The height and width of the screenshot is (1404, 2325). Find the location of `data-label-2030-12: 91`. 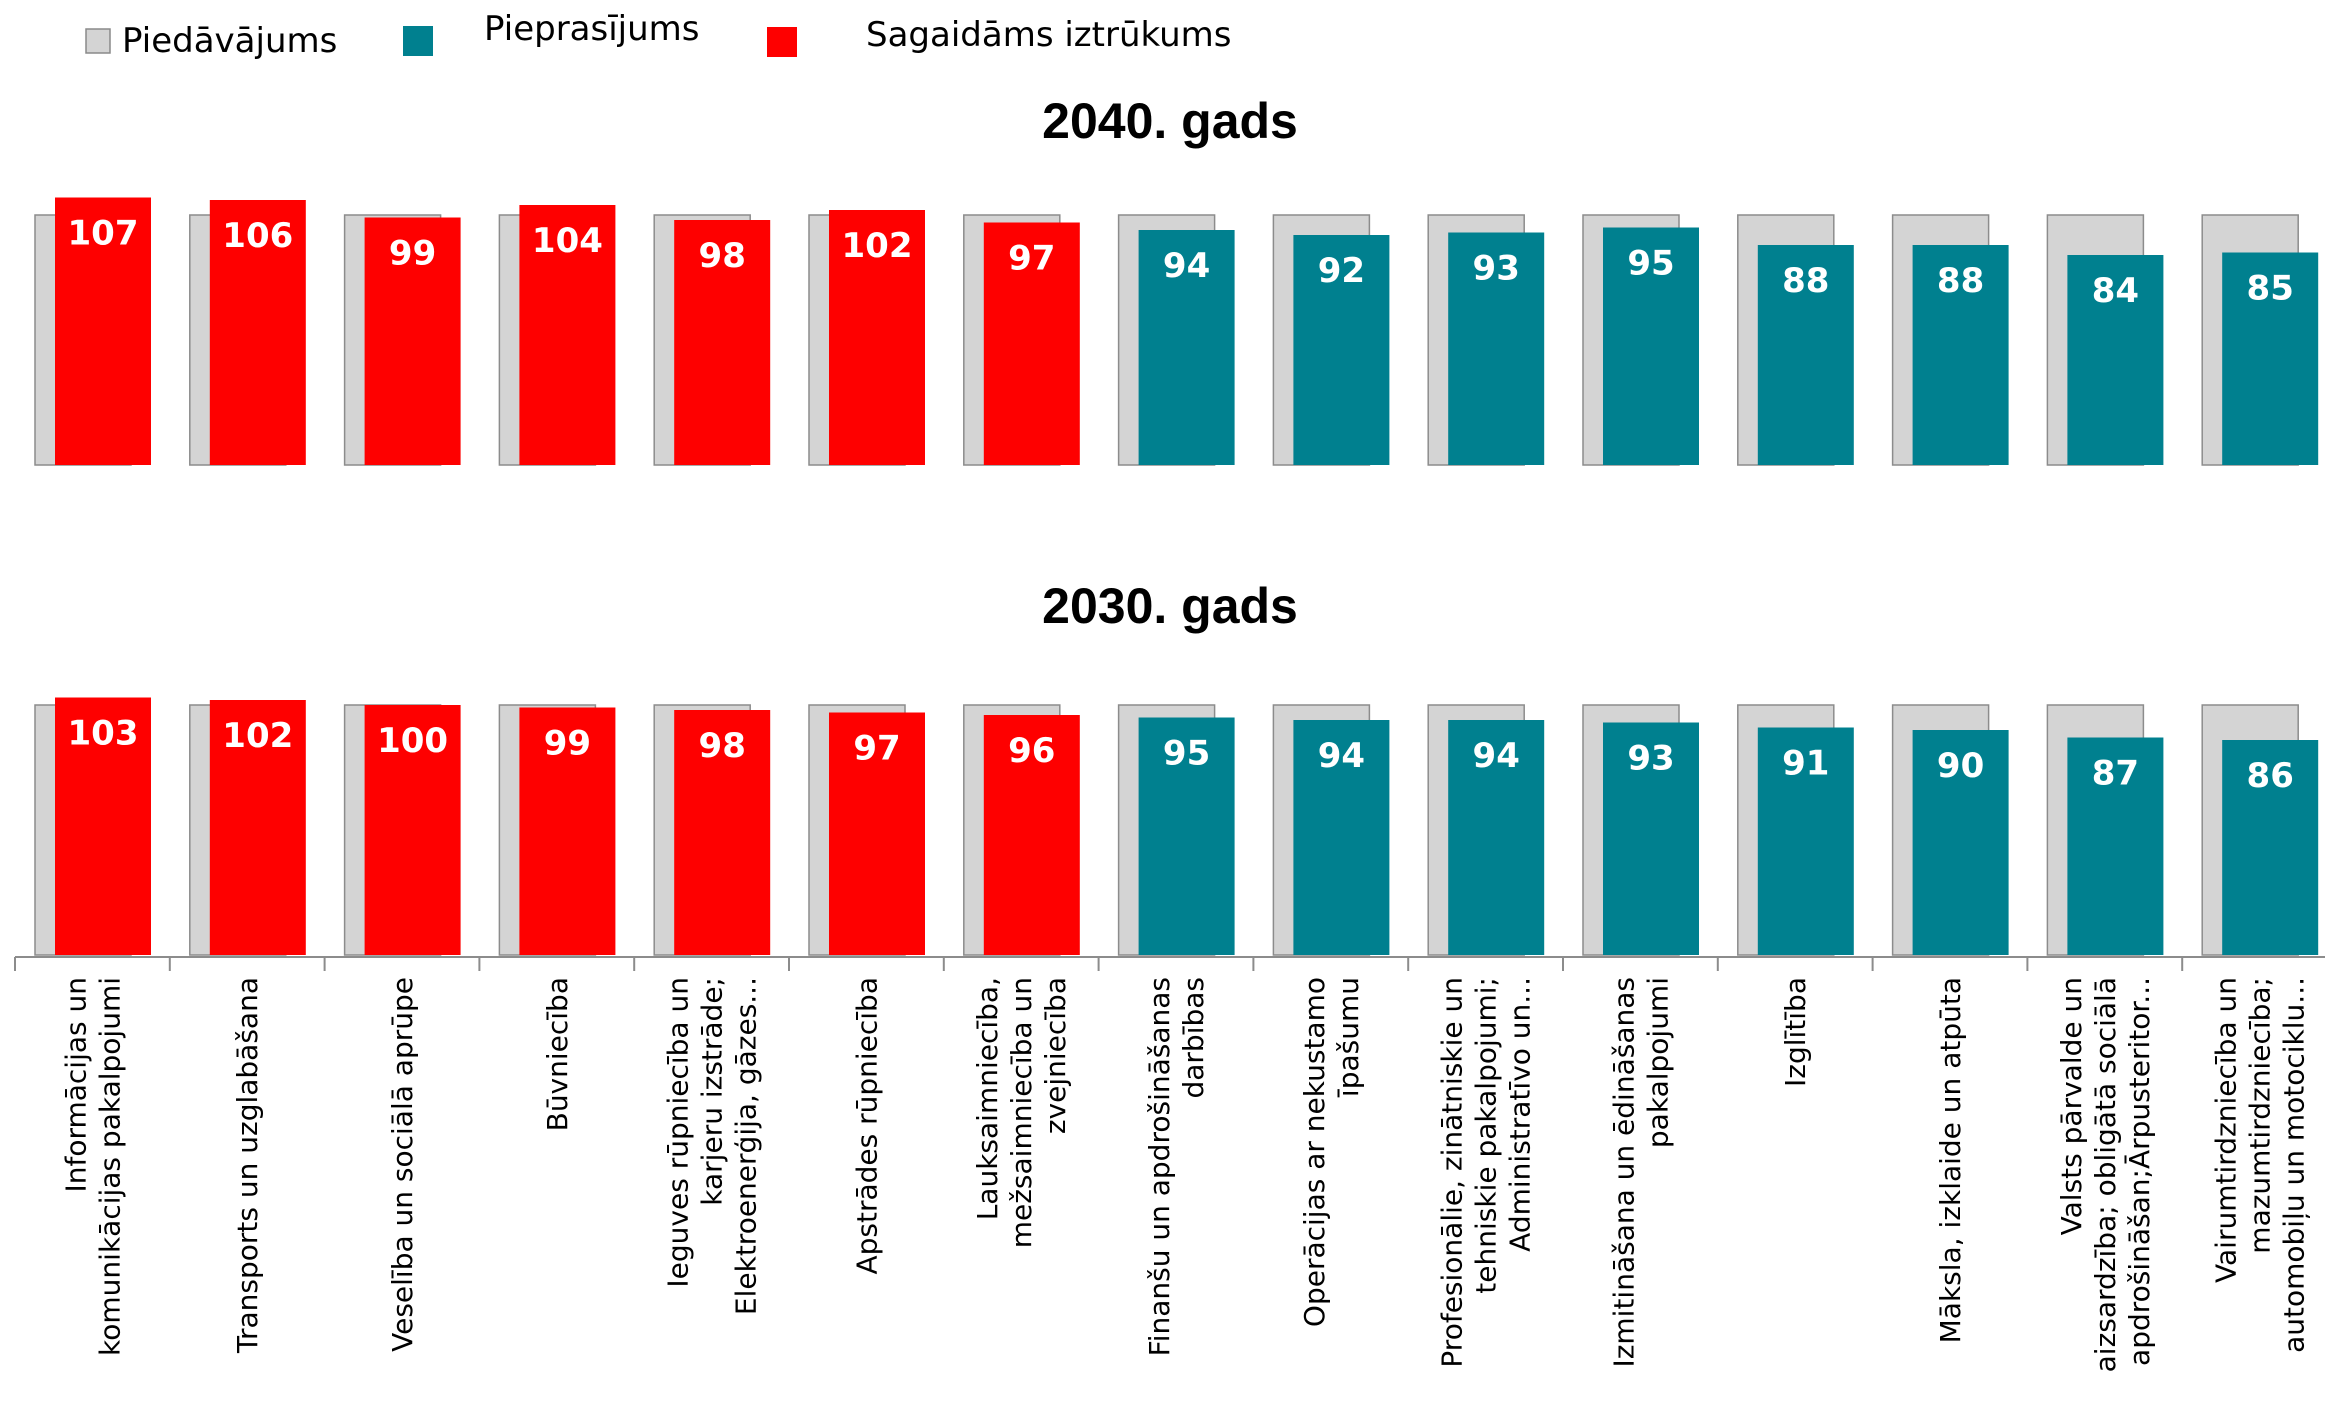

data-label-2030-12: 91 is located at coordinates (1805, 764).